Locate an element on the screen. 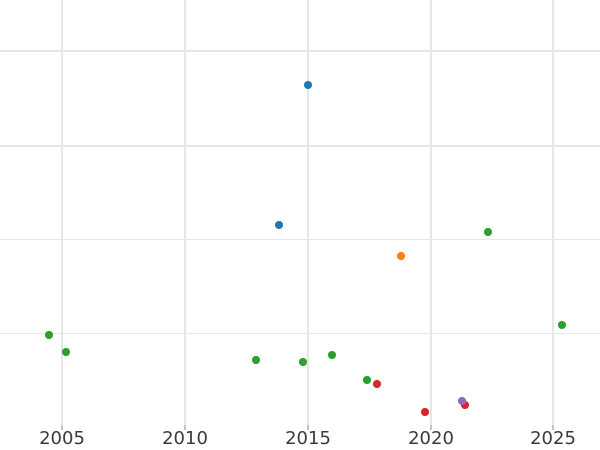 This screenshot has width=600, height=450. x-tick-label: 2010 is located at coordinates (185, 438).